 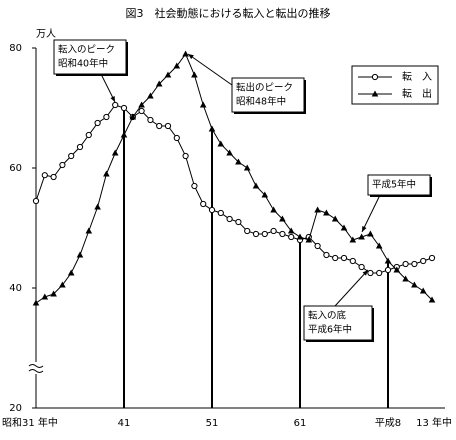 What do you see at coordinates (15, 288) in the screenshot?
I see `y-tick-label: 40` at bounding box center [15, 288].